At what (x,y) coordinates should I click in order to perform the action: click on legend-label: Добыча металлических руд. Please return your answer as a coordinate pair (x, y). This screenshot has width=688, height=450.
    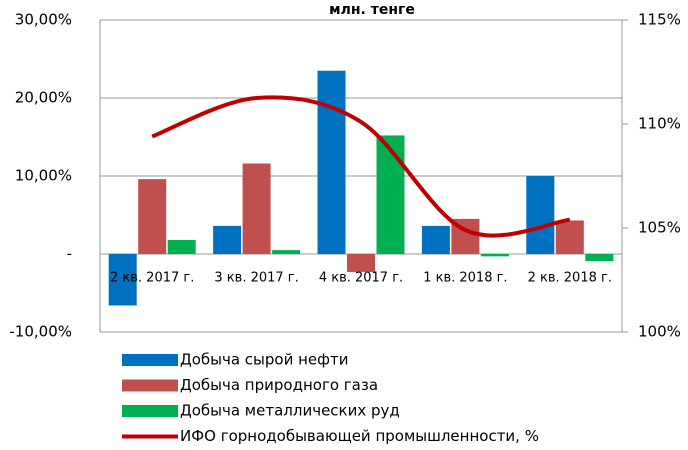
    Looking at the image, I should click on (290, 411).